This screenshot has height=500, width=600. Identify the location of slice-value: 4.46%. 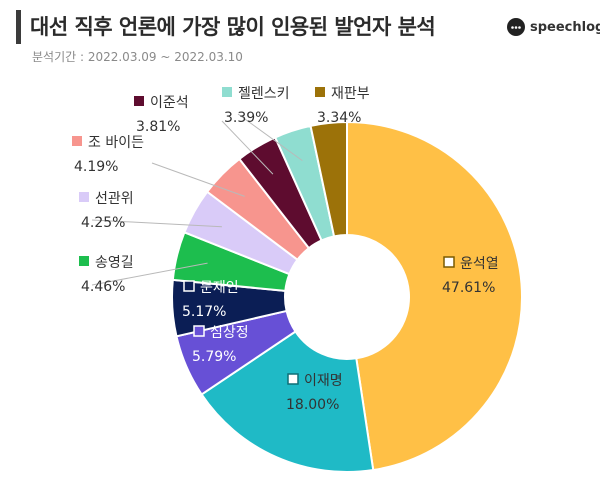
(103, 287).